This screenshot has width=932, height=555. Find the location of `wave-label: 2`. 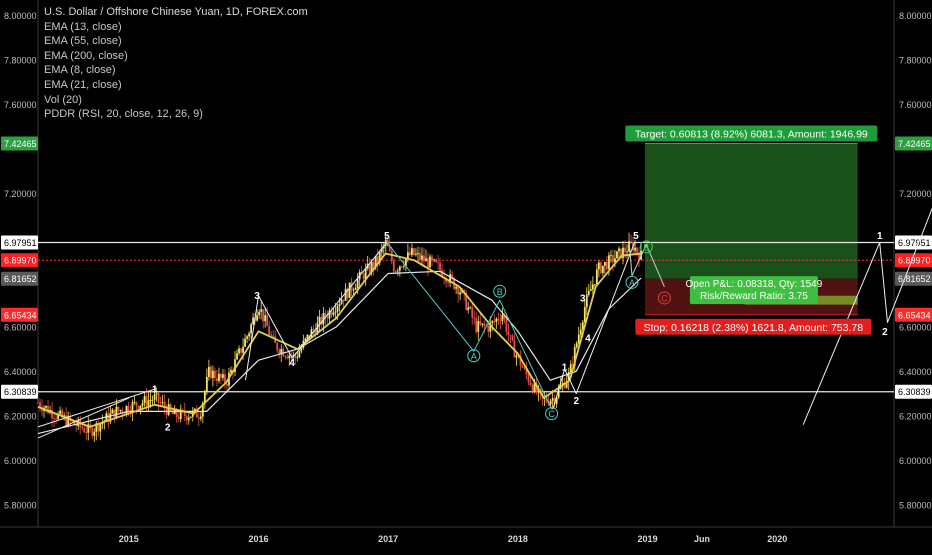

wave-label: 2 is located at coordinates (168, 427).